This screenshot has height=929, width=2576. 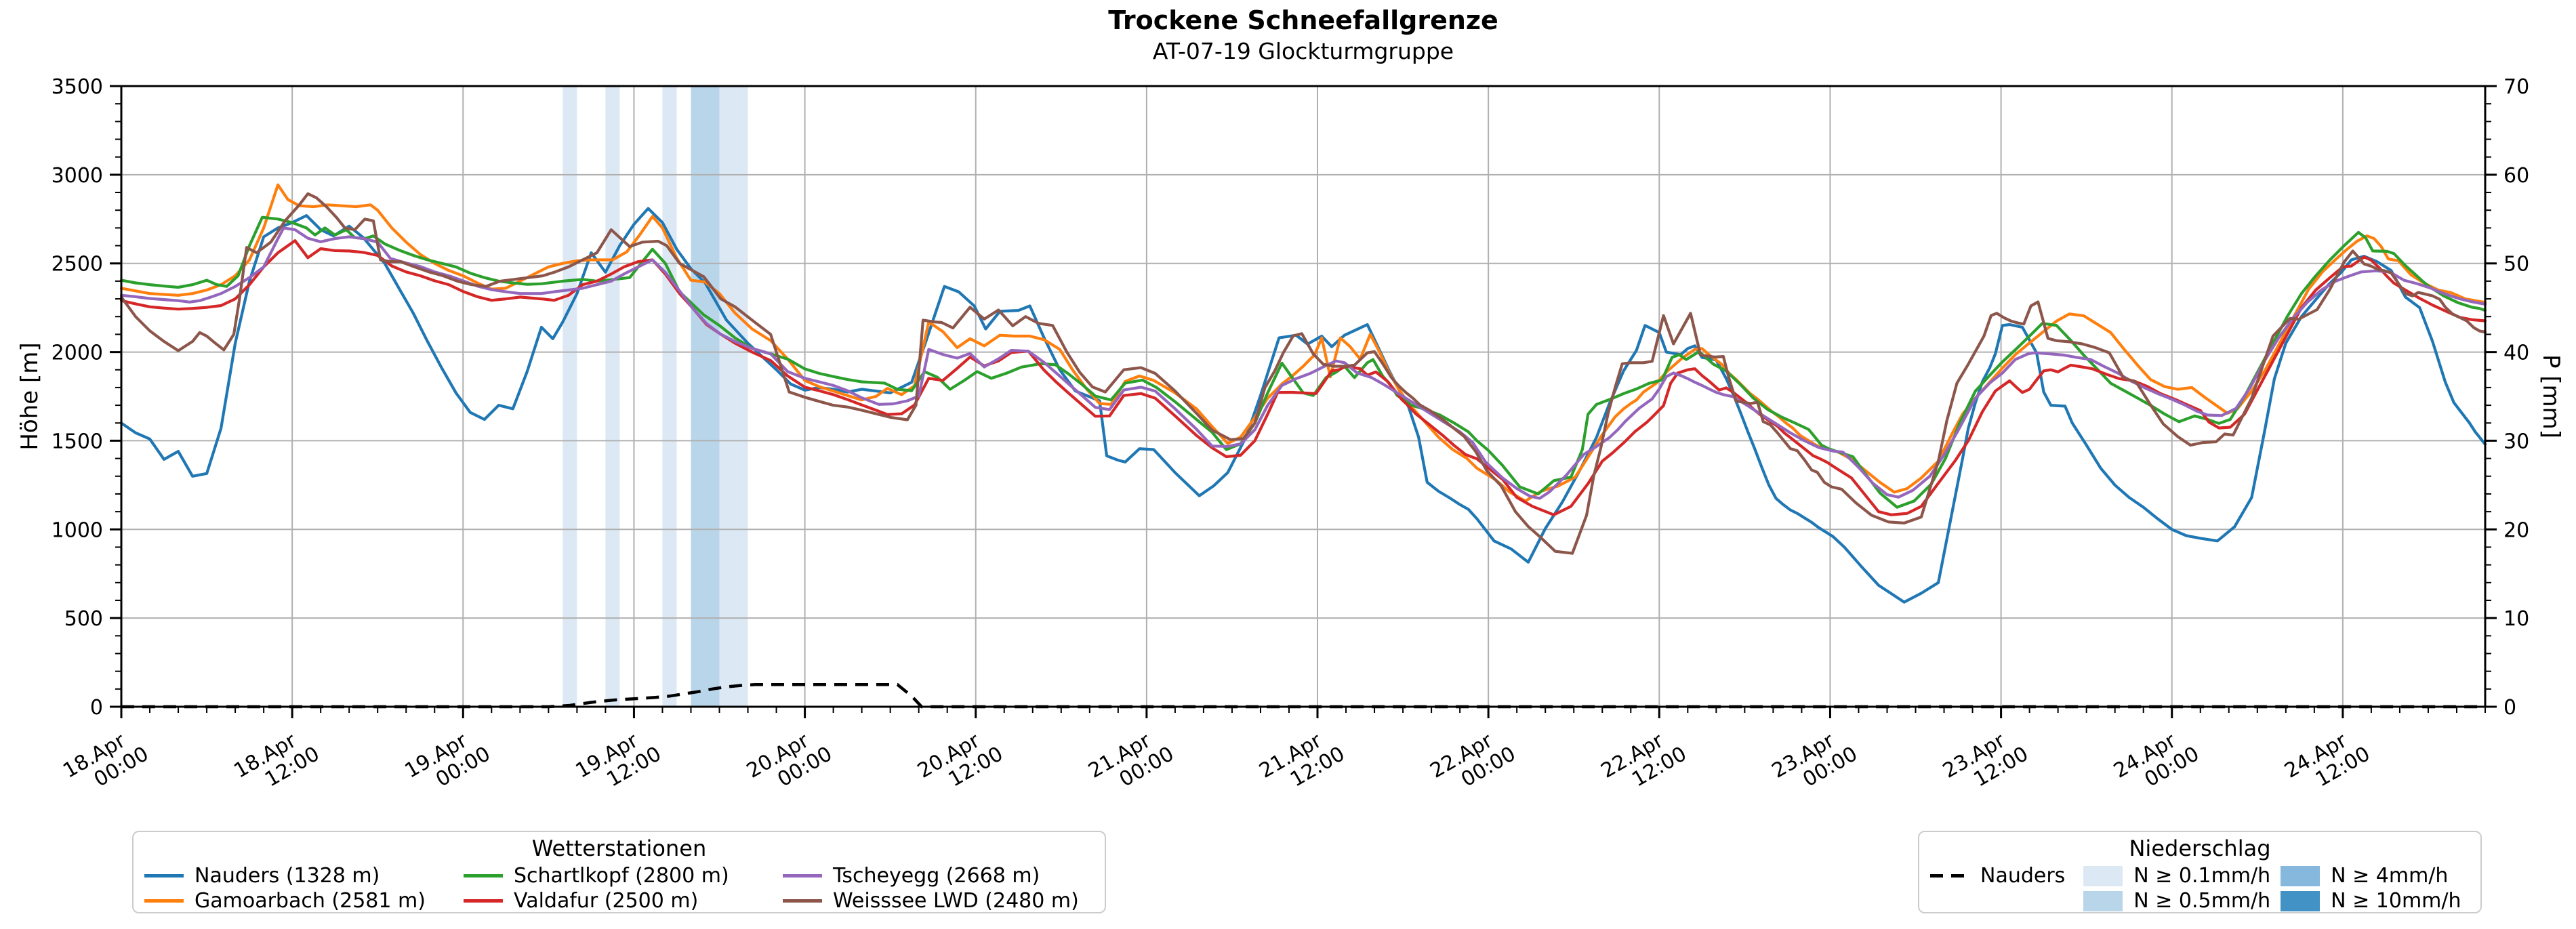 What do you see at coordinates (276, 763) in the screenshot?
I see `x-tick-label: 18.Apr12:00` at bounding box center [276, 763].